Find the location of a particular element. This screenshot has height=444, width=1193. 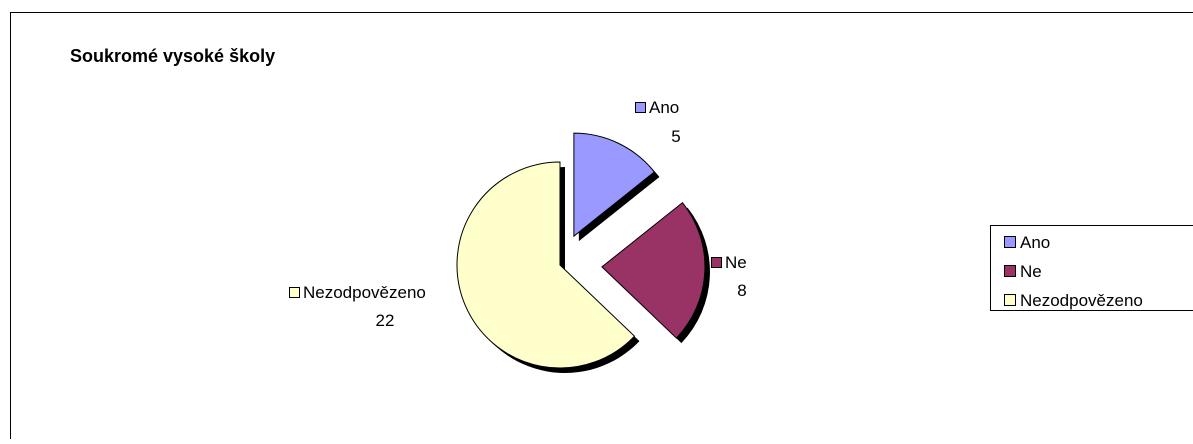

data-label-name: Ne is located at coordinates (736, 262).